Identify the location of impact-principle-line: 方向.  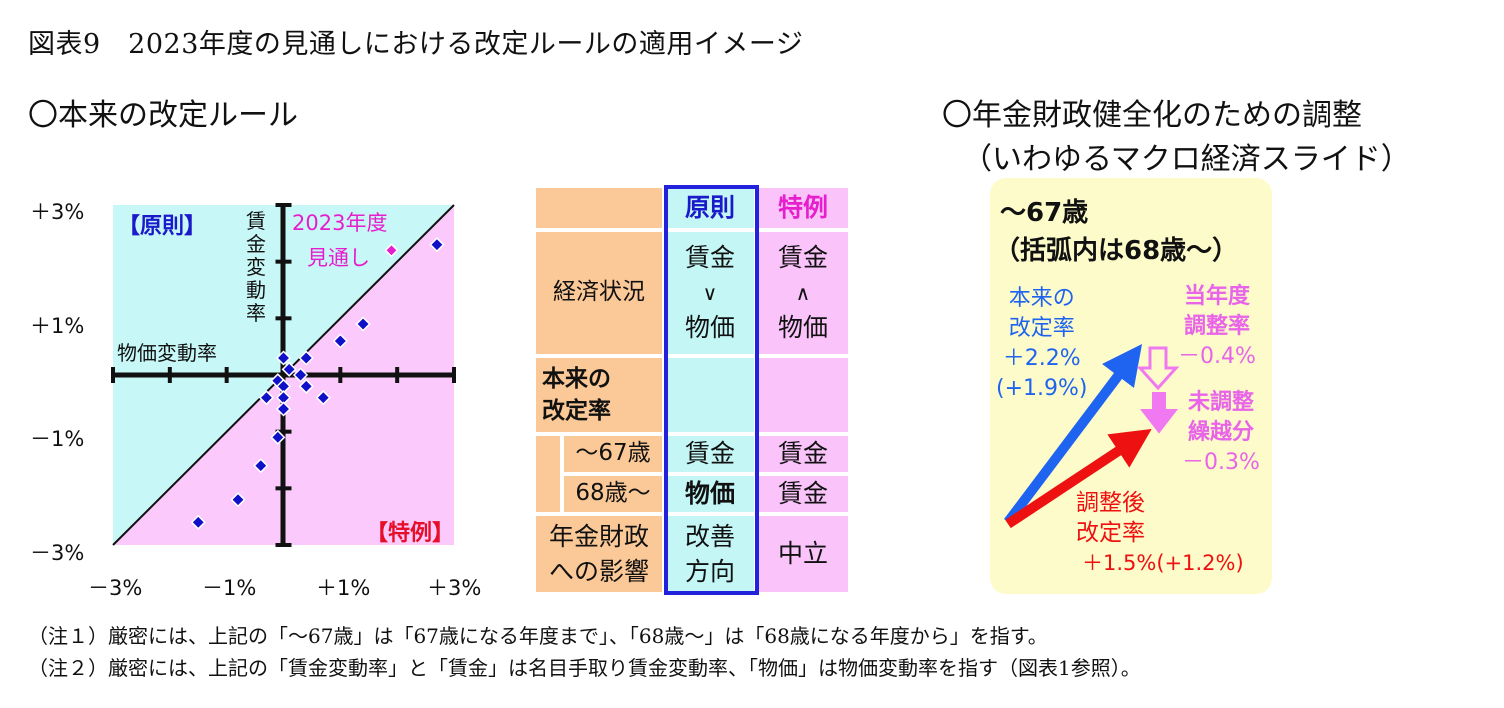
(709, 571).